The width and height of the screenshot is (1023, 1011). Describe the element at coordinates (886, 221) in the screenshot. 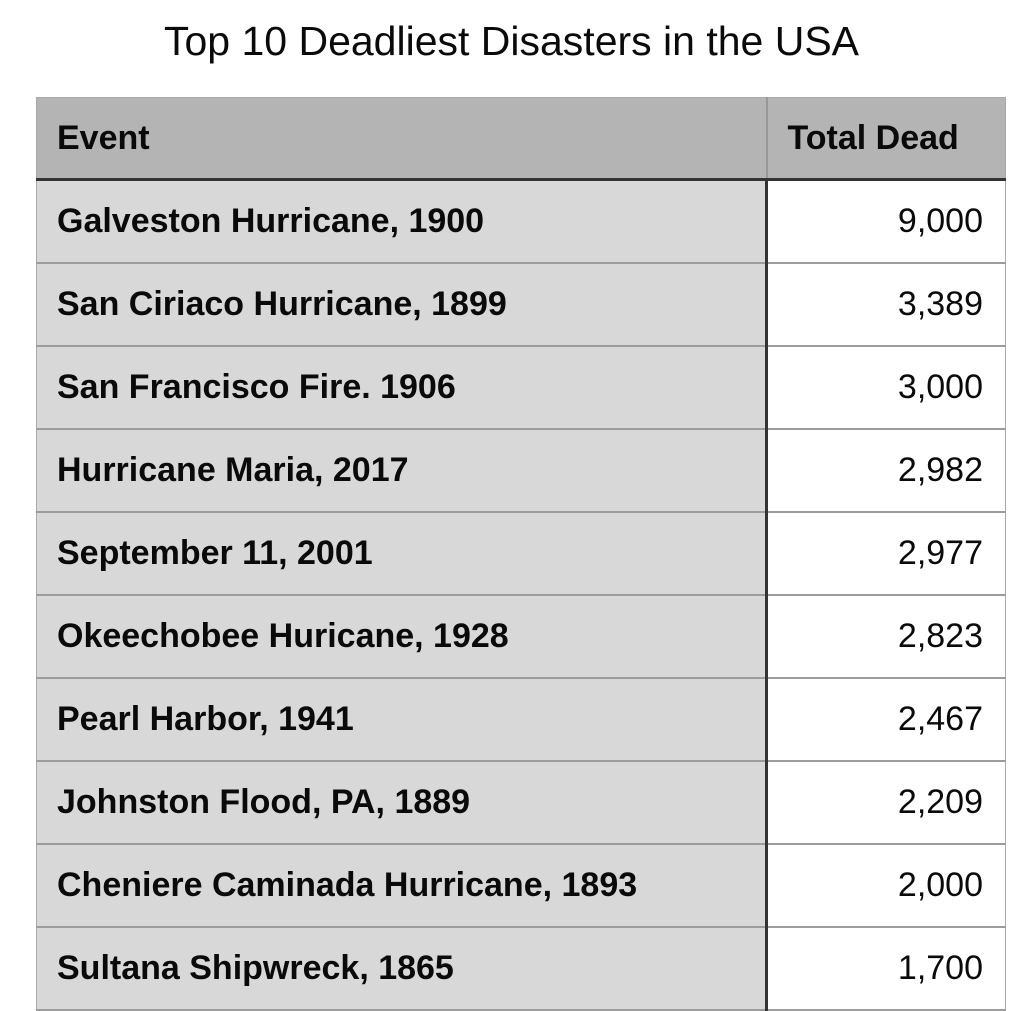

I see `total-dead-cell: 9,000` at that location.